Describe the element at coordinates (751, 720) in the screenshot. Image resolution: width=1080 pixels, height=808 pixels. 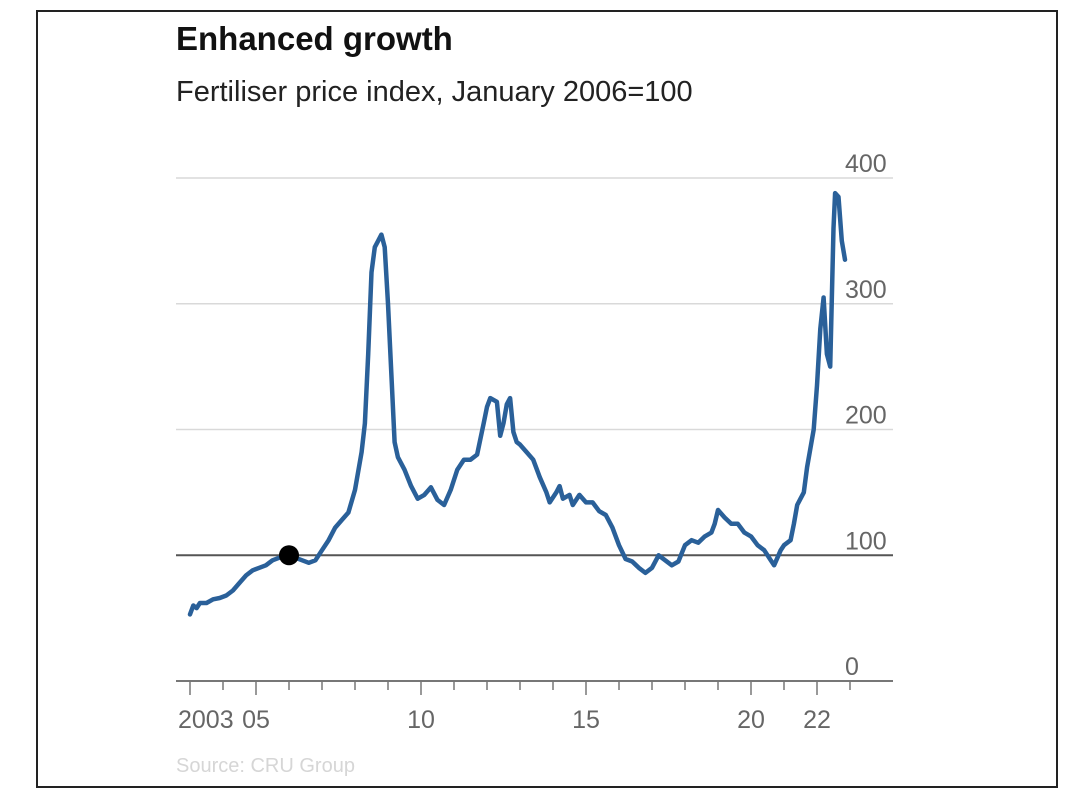
I see `x-tick-label: 20` at that location.